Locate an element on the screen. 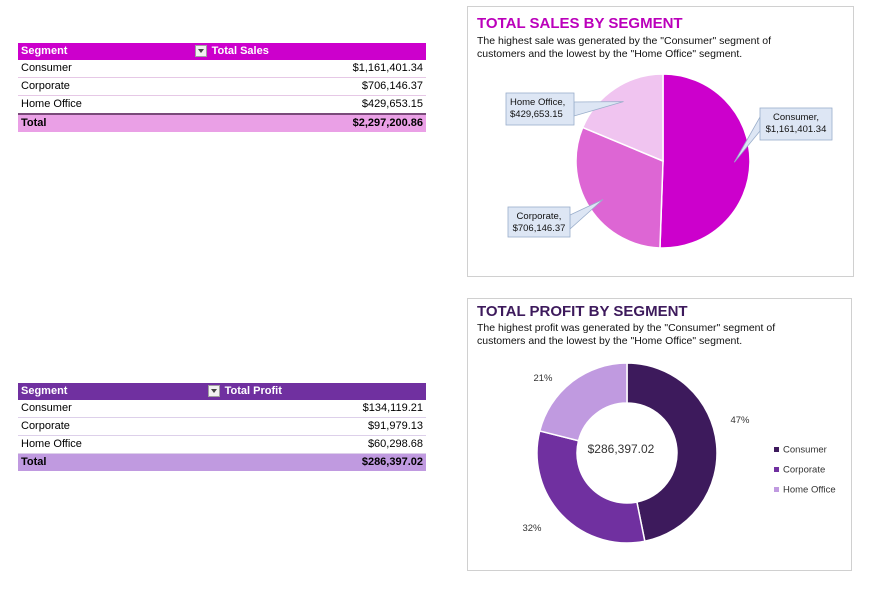 Image resolution: width=883 pixels, height=591 pixels. table-row: Home Office $60,298.68 is located at coordinates (222, 444).